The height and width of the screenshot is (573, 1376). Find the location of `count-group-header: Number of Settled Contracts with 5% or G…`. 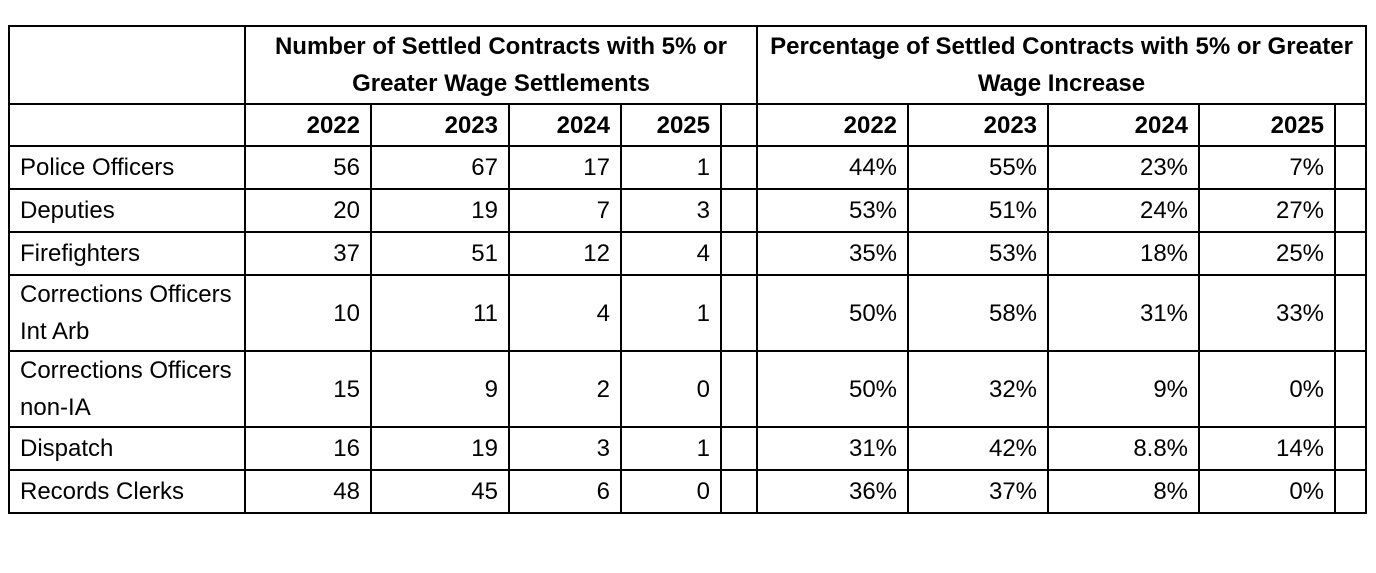

count-group-header: Number of Settled Contracts with 5% or G… is located at coordinates (501, 65).